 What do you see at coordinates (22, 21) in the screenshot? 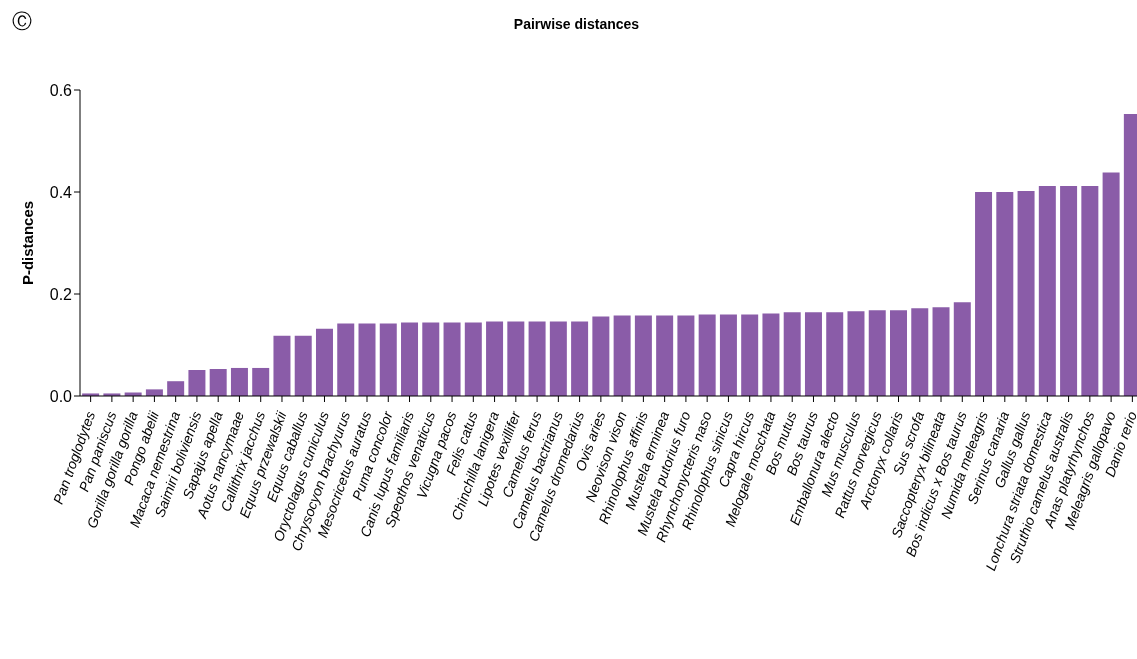
I see `text: Ⓒ` at bounding box center [22, 21].